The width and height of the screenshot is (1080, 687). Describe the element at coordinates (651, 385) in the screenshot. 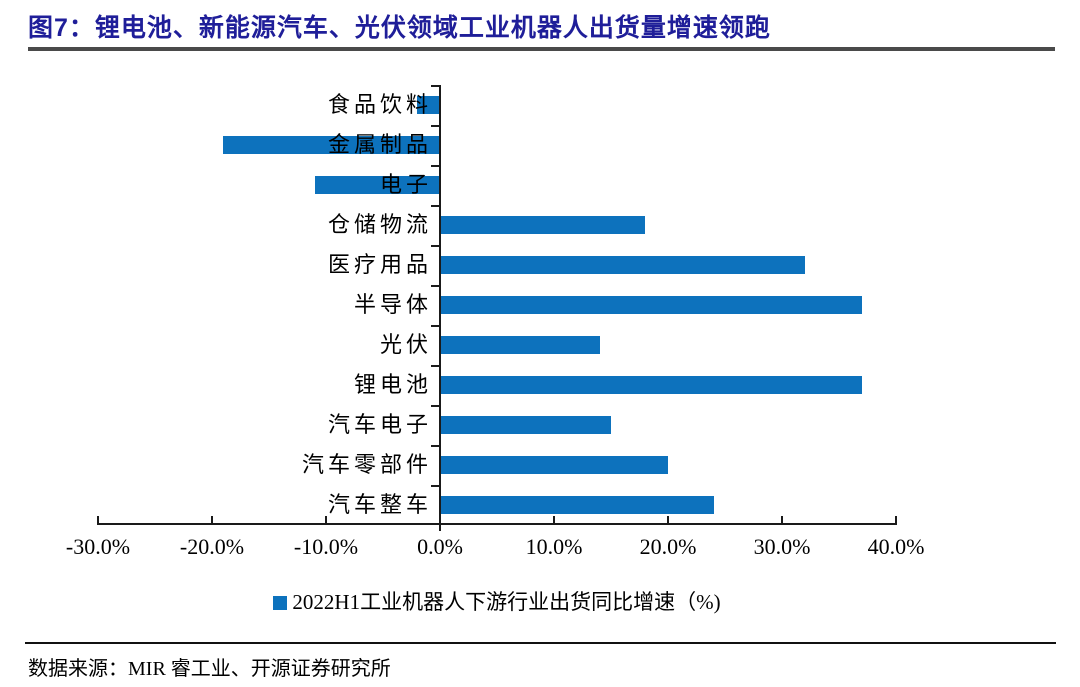

I see `bar-锂电池` at that location.